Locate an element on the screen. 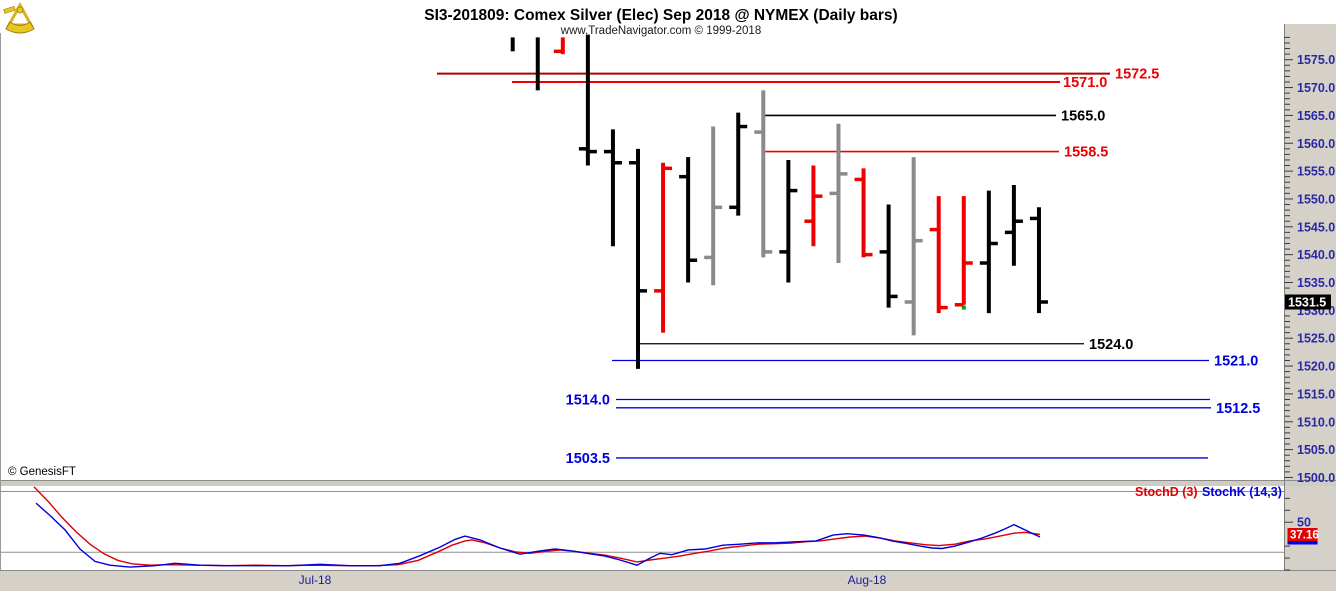 Image resolution: width=1336 pixels, height=591 pixels. stochk-line is located at coordinates (538, 535).